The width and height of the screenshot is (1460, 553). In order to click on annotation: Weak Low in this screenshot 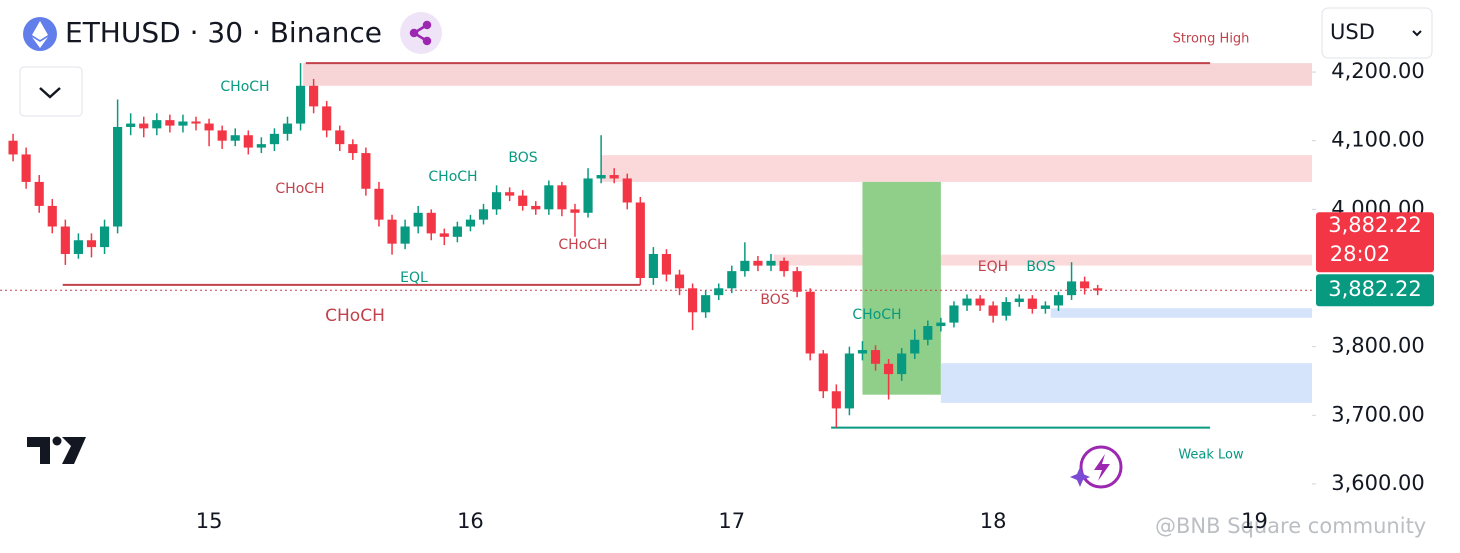, I will do `click(1211, 455)`.